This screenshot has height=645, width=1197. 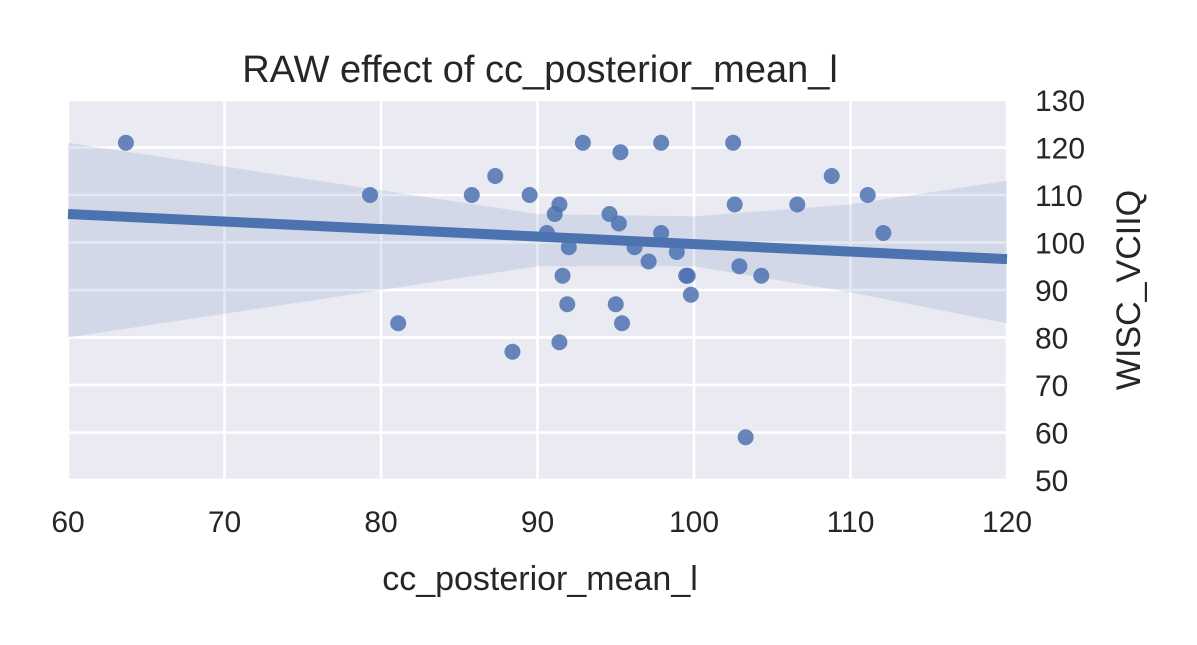 I want to click on x-tick-label: 90, so click(x=537, y=522).